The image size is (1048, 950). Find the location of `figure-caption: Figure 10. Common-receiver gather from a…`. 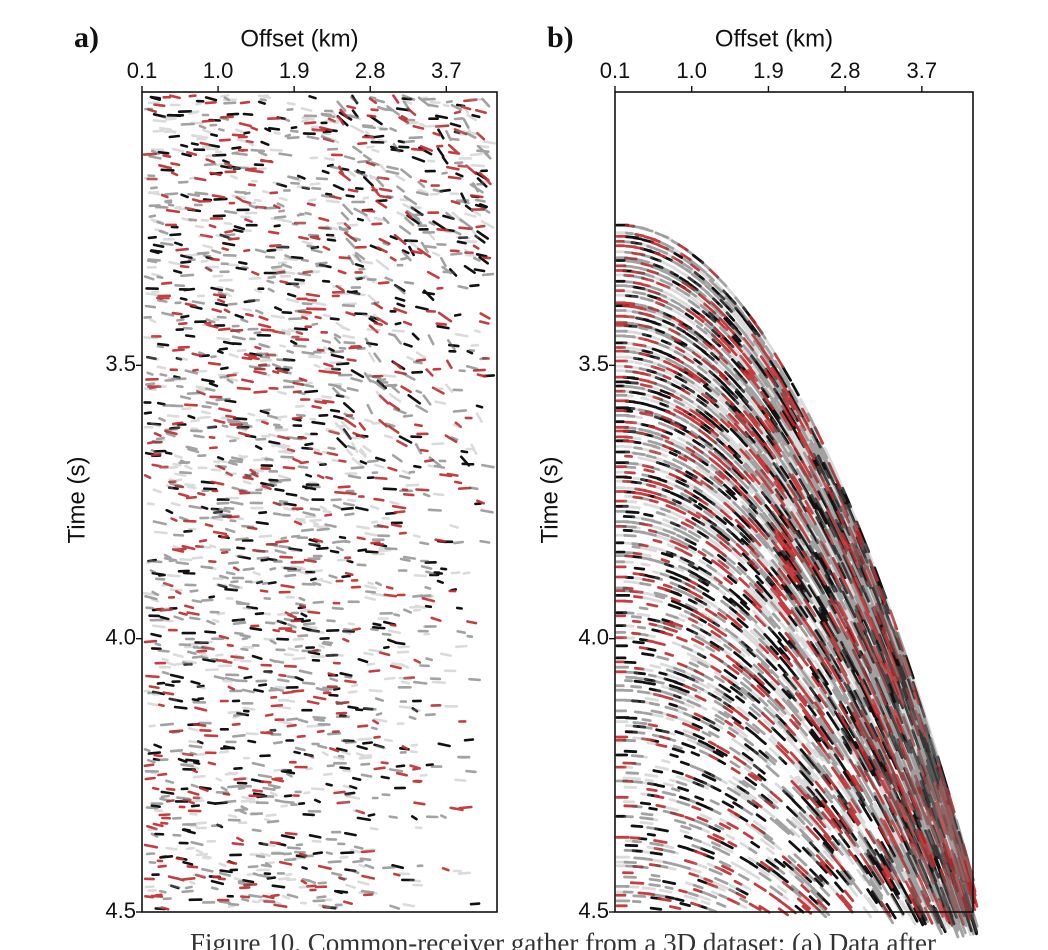

figure-caption: Figure 10. Common-receiver gather from a… is located at coordinates (563, 939).